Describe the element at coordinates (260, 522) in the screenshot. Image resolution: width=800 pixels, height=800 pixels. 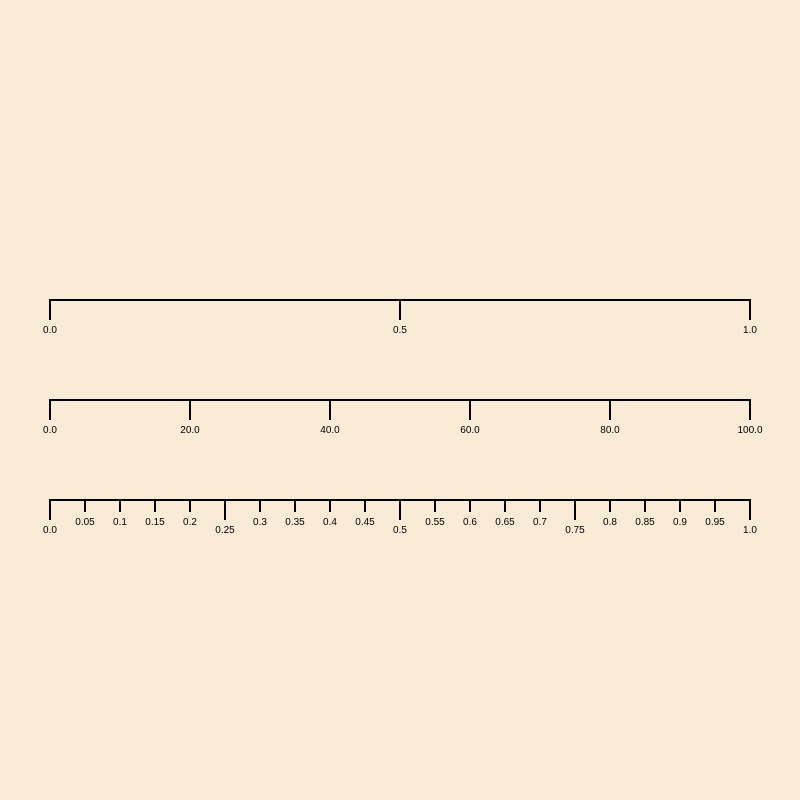
I see `tick-label: 0.3` at that location.